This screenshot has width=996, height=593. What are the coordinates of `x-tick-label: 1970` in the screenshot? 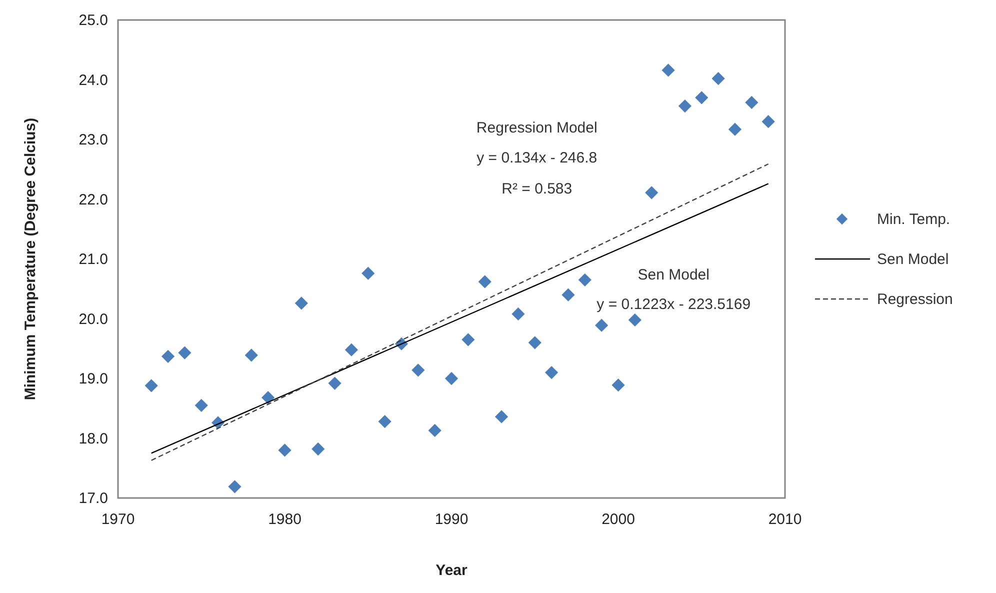 It's located at (118, 519).